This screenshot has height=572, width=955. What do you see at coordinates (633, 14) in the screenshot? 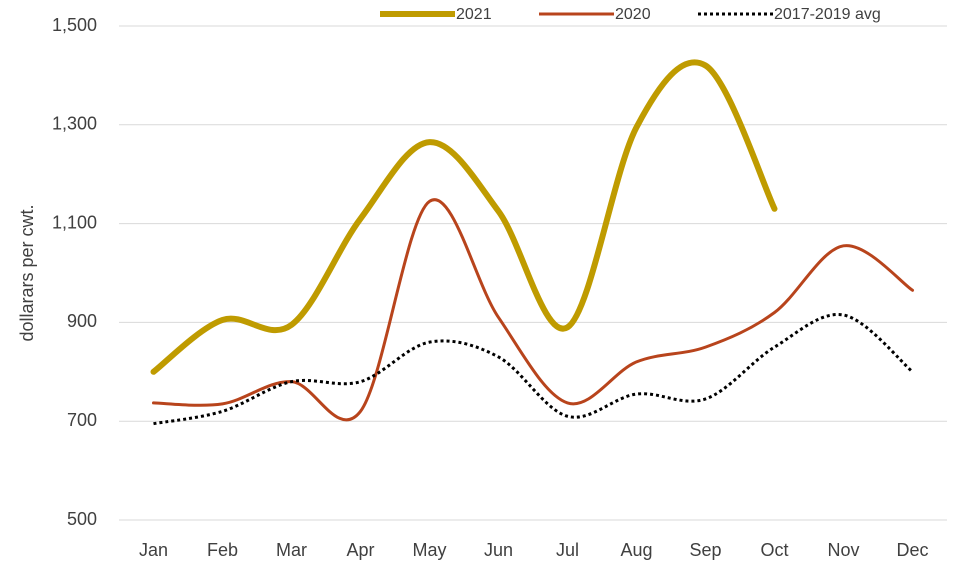
I see `legend-label: 2020` at bounding box center [633, 14].